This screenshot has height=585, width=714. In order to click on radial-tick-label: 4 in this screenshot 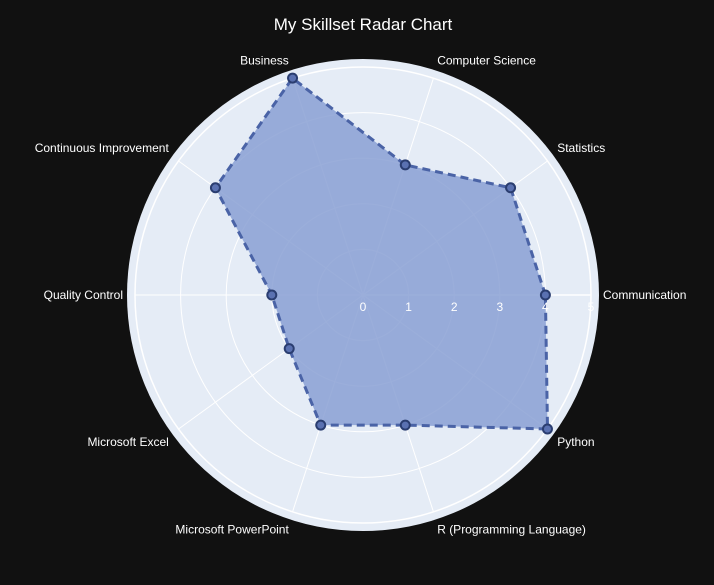, I will do `click(545, 307)`.